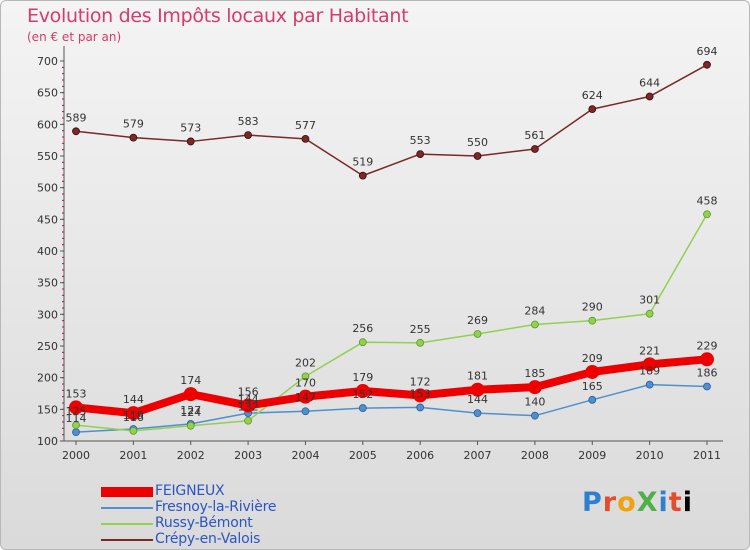 Image resolution: width=750 pixels, height=550 pixels. Describe the element at coordinates (477, 142) in the screenshot. I see `data-label: 550` at that location.